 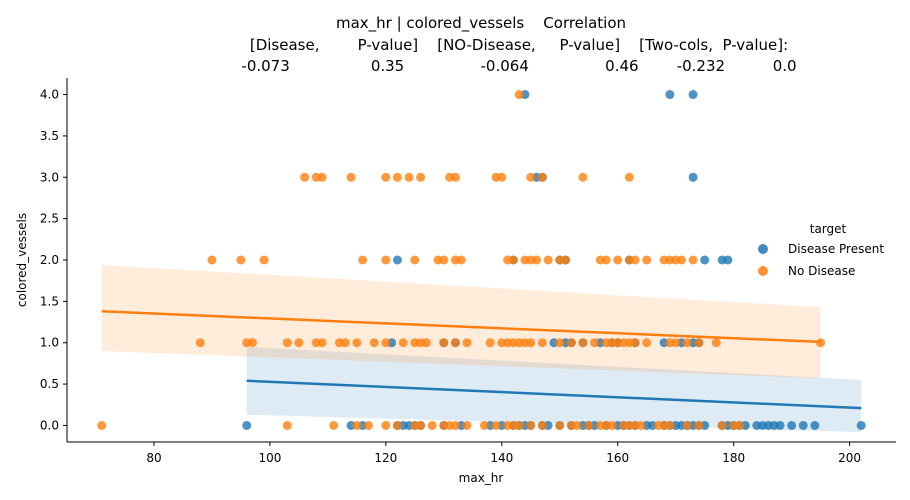 I want to click on x-tick-label: 140, so click(x=501, y=458).